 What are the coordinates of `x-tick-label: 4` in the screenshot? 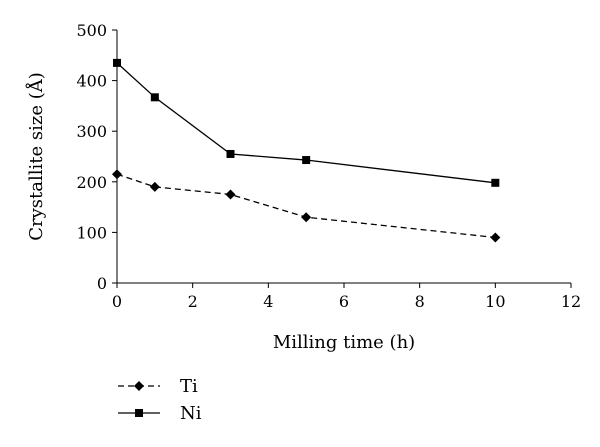 It's located at (268, 301).